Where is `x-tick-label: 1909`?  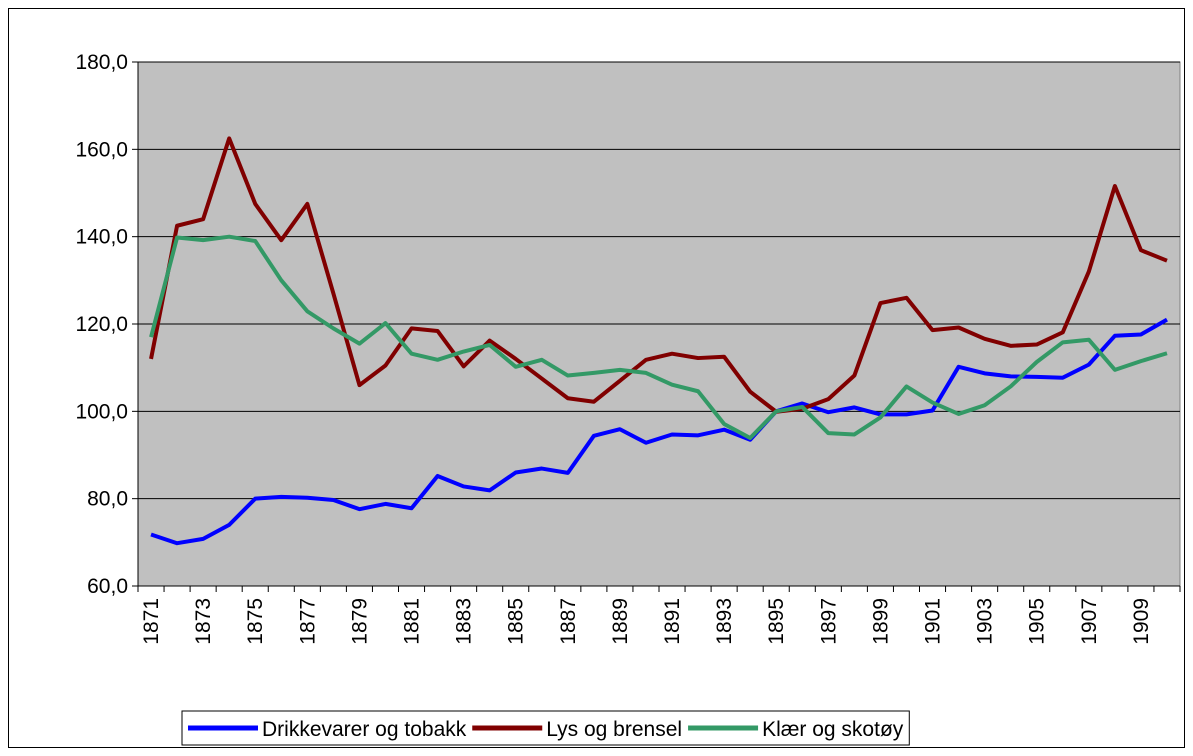
x-tick-label: 1909 is located at coordinates (1141, 621).